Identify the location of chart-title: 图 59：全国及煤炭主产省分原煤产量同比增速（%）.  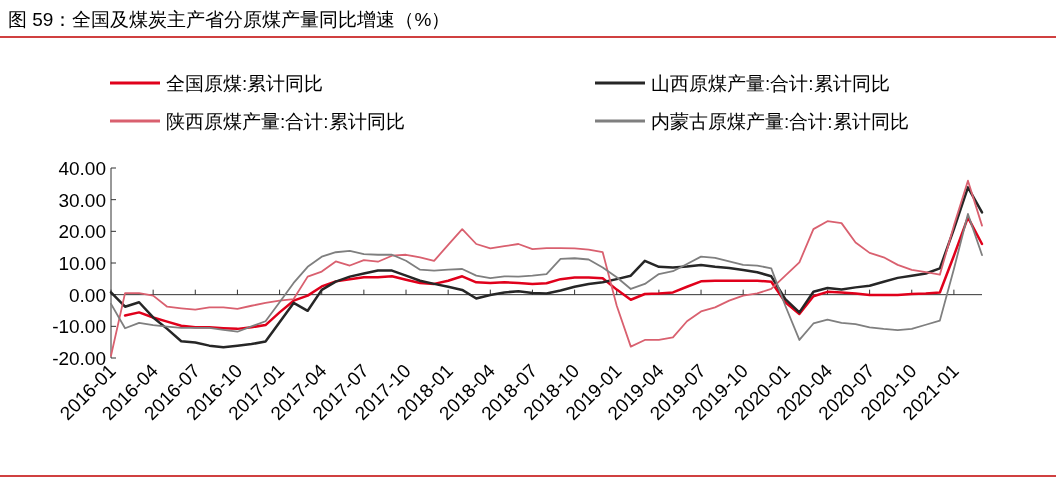
(229, 19).